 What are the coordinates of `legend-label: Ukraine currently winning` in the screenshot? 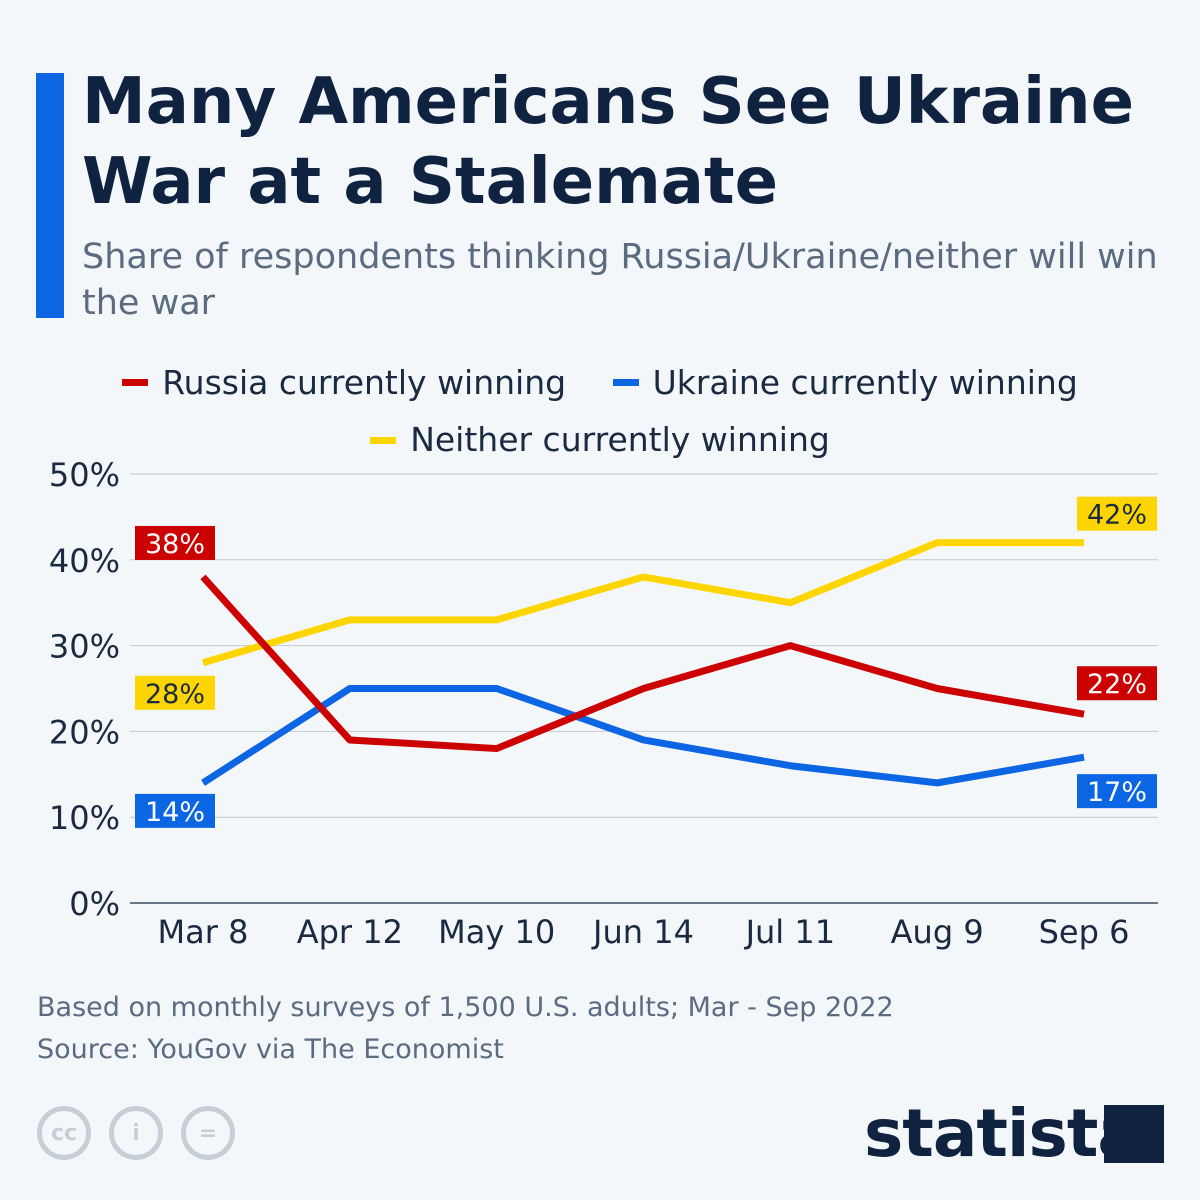 It's located at (865, 382).